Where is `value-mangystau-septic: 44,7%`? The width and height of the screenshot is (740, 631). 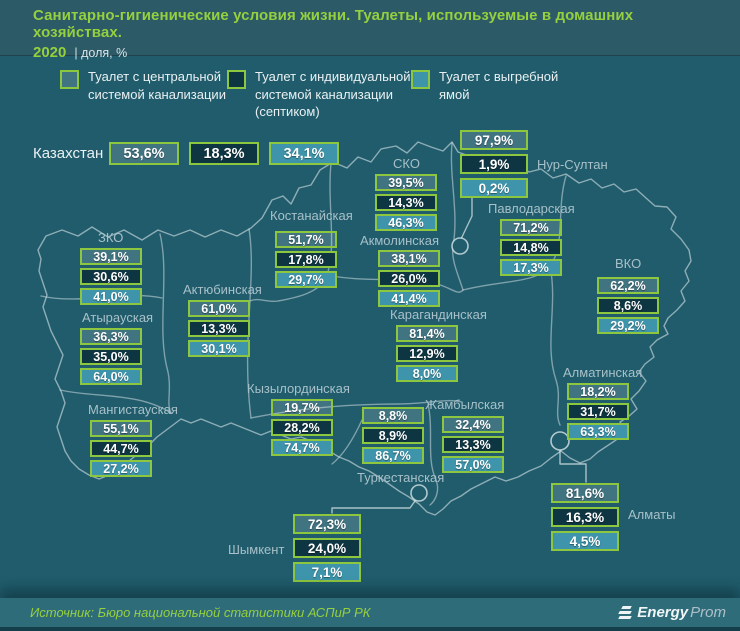 value-mangystau-septic: 44,7% is located at coordinates (121, 448).